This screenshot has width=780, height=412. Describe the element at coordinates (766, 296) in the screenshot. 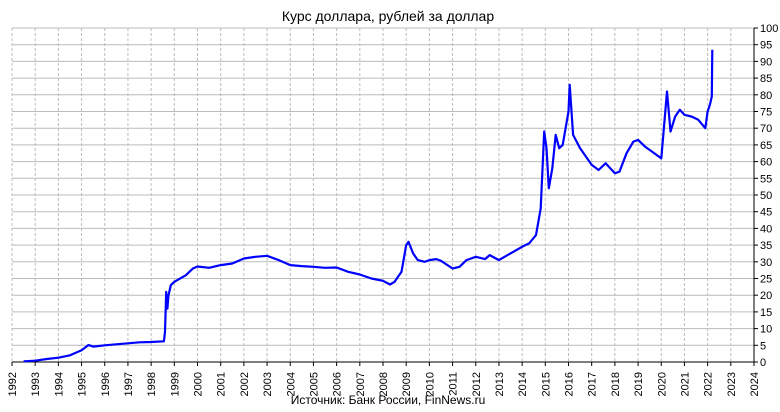

I see `y-tick-label: 20` at that location.